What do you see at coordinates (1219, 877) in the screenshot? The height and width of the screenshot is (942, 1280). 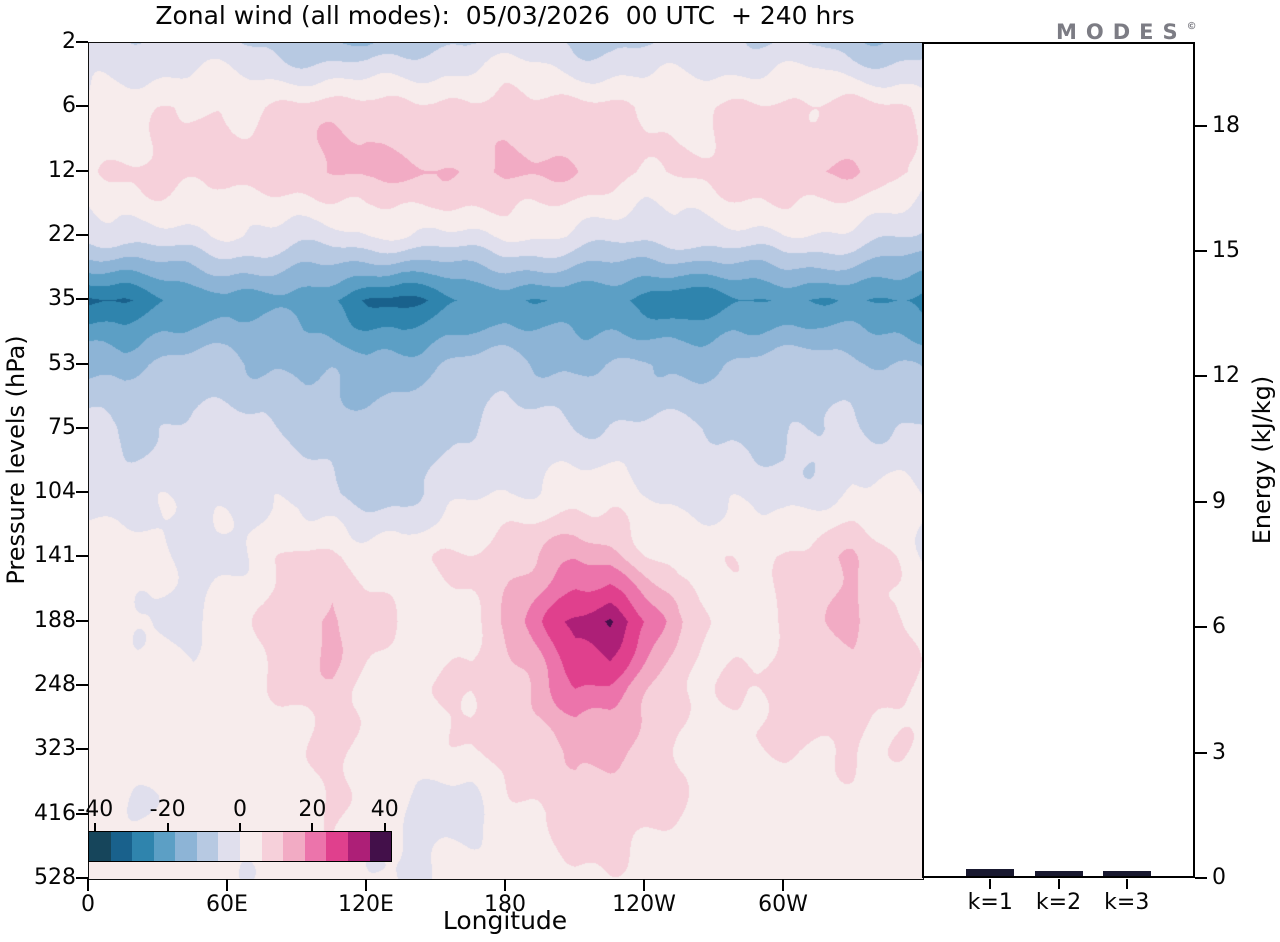 I see `energy-tick-label: 0` at bounding box center [1219, 877].